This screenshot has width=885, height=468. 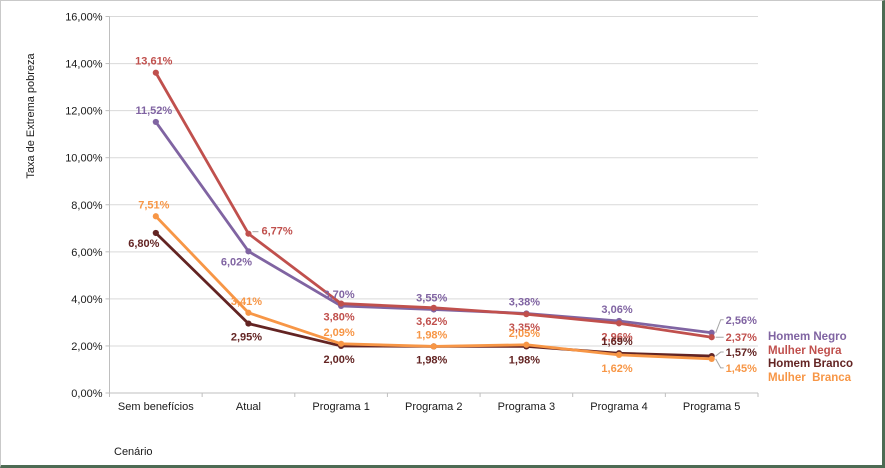 I want to click on data-label: 3,38%, so click(x=524, y=302).